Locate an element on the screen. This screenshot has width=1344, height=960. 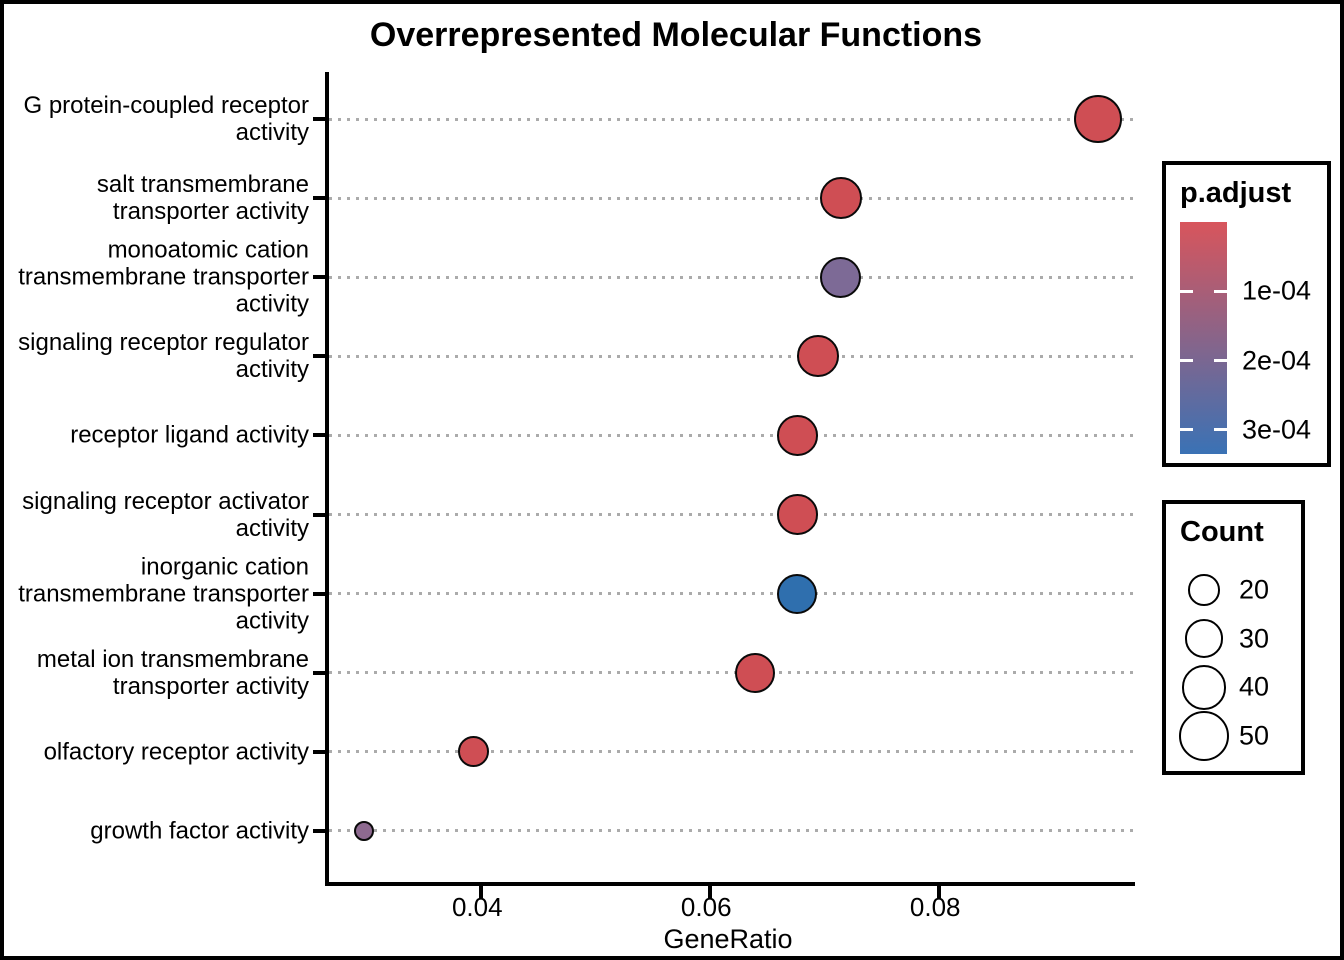
colorbar-tick-label: 2e-04 is located at coordinates (1277, 360).